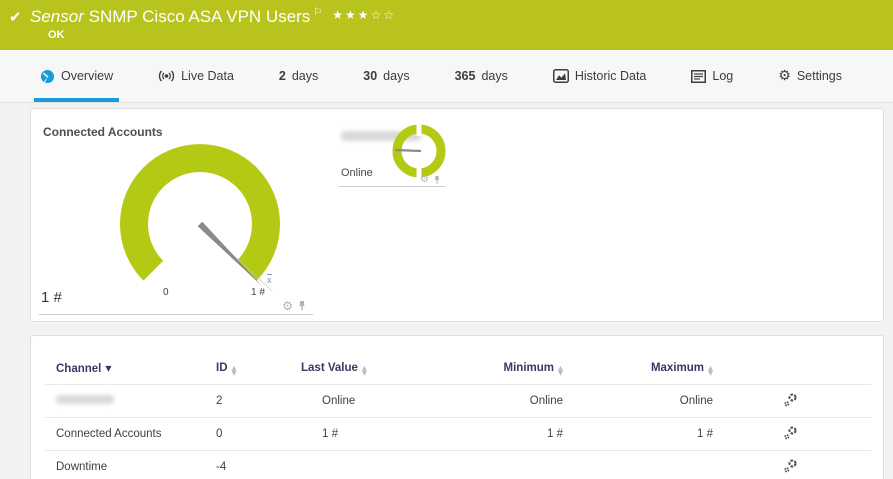 This screenshot has width=893, height=479. What do you see at coordinates (370, 76) in the screenshot?
I see `tab-number: 30` at bounding box center [370, 76].